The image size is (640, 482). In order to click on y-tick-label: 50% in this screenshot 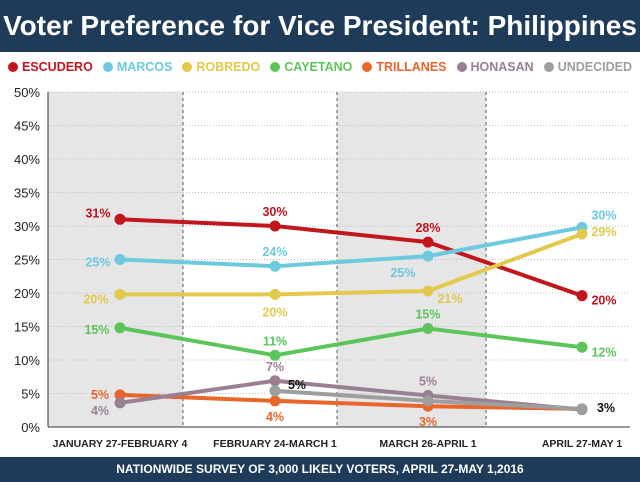, I will do `click(27, 92)`.